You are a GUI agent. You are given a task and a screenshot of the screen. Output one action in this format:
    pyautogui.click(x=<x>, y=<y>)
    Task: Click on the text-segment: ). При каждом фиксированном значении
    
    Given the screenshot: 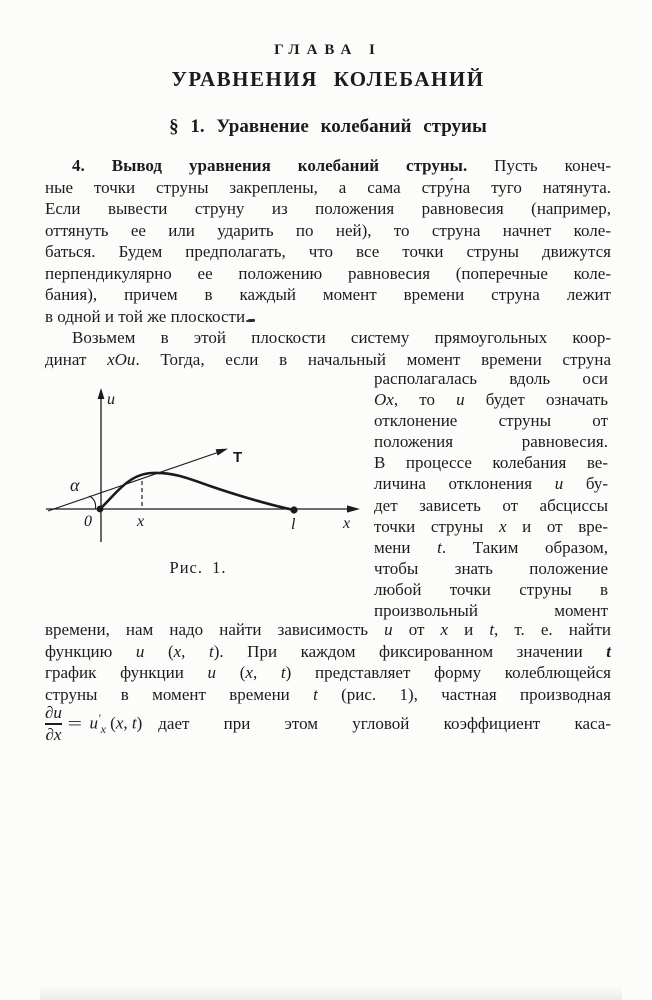 What is the action you would take?
    pyautogui.click(x=410, y=651)
    